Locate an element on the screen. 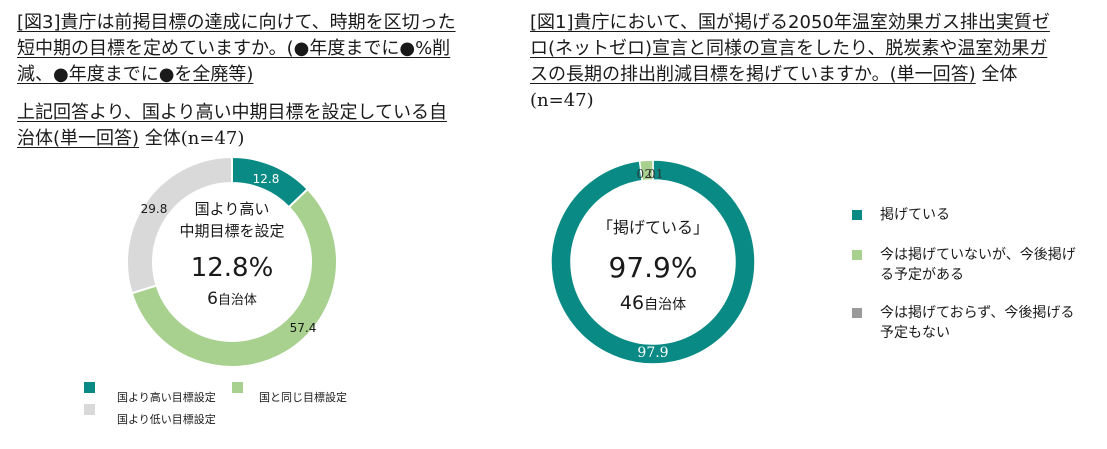  left-legend-item-higher: 国より高い目標設定 is located at coordinates (150, 393).